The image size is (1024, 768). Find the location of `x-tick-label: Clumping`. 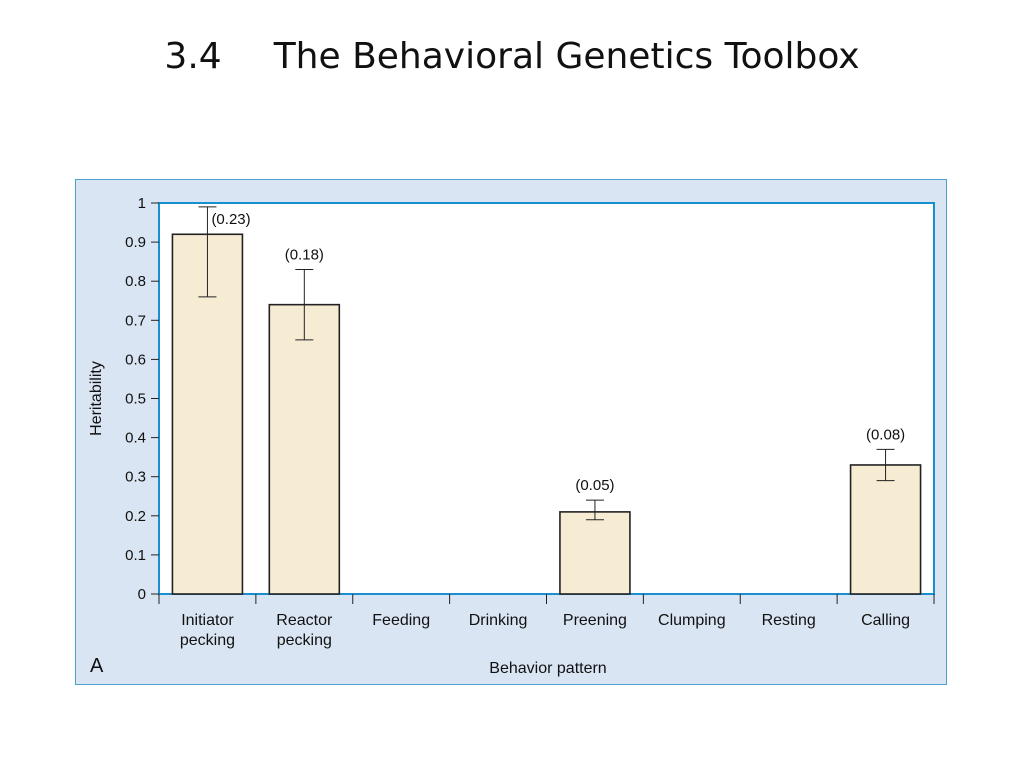

x-tick-label: Clumping is located at coordinates (692, 620).